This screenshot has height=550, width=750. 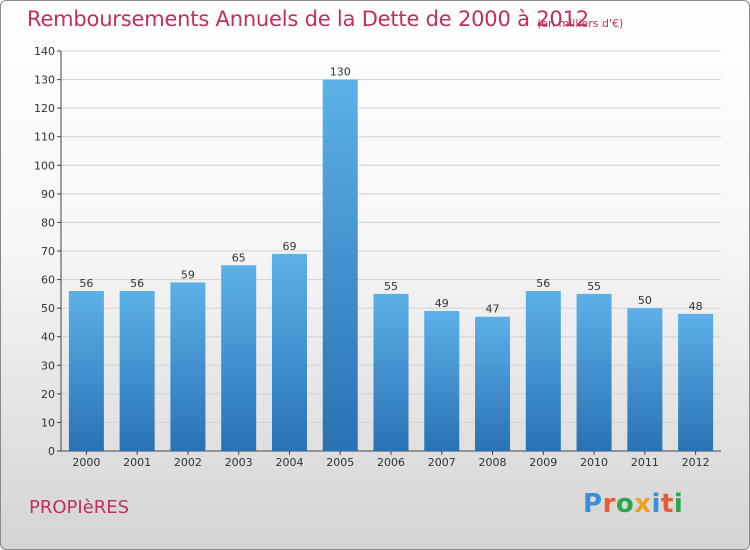 What do you see at coordinates (79, 507) in the screenshot?
I see `commune-name: PROPIèRES` at bounding box center [79, 507].